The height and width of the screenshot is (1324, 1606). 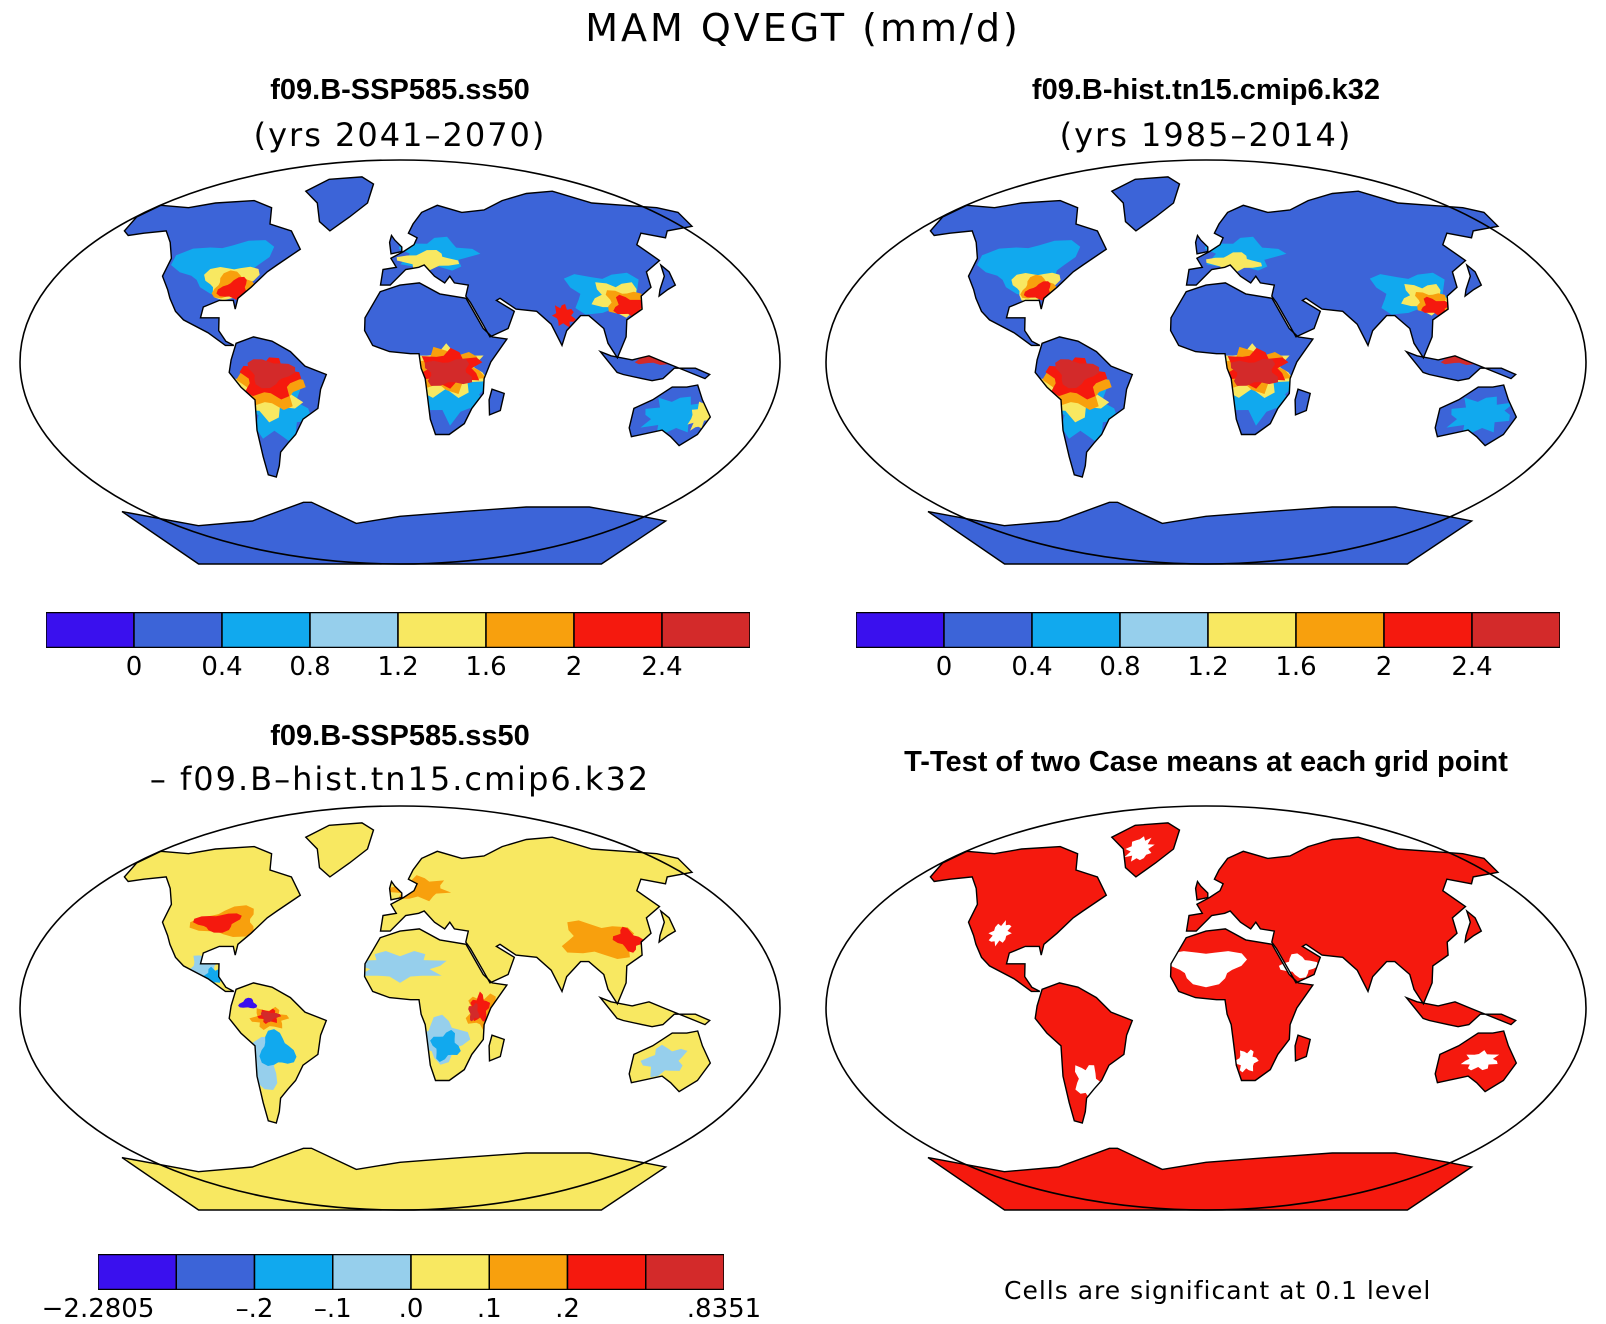 I want to click on panel-3-map, so click(x=400, y=1008).